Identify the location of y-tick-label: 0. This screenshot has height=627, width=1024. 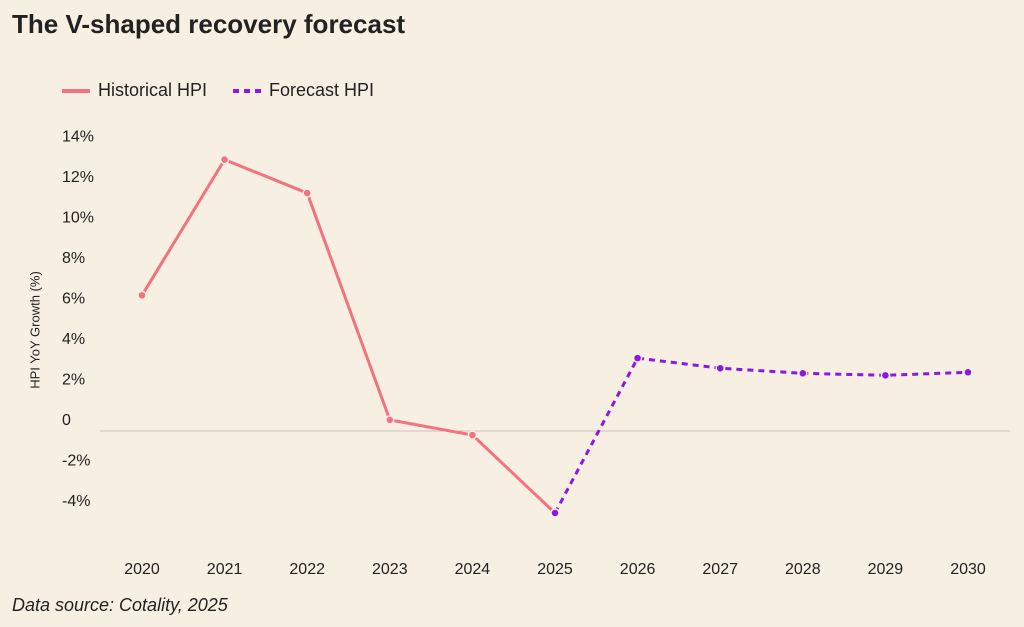
(66, 420).